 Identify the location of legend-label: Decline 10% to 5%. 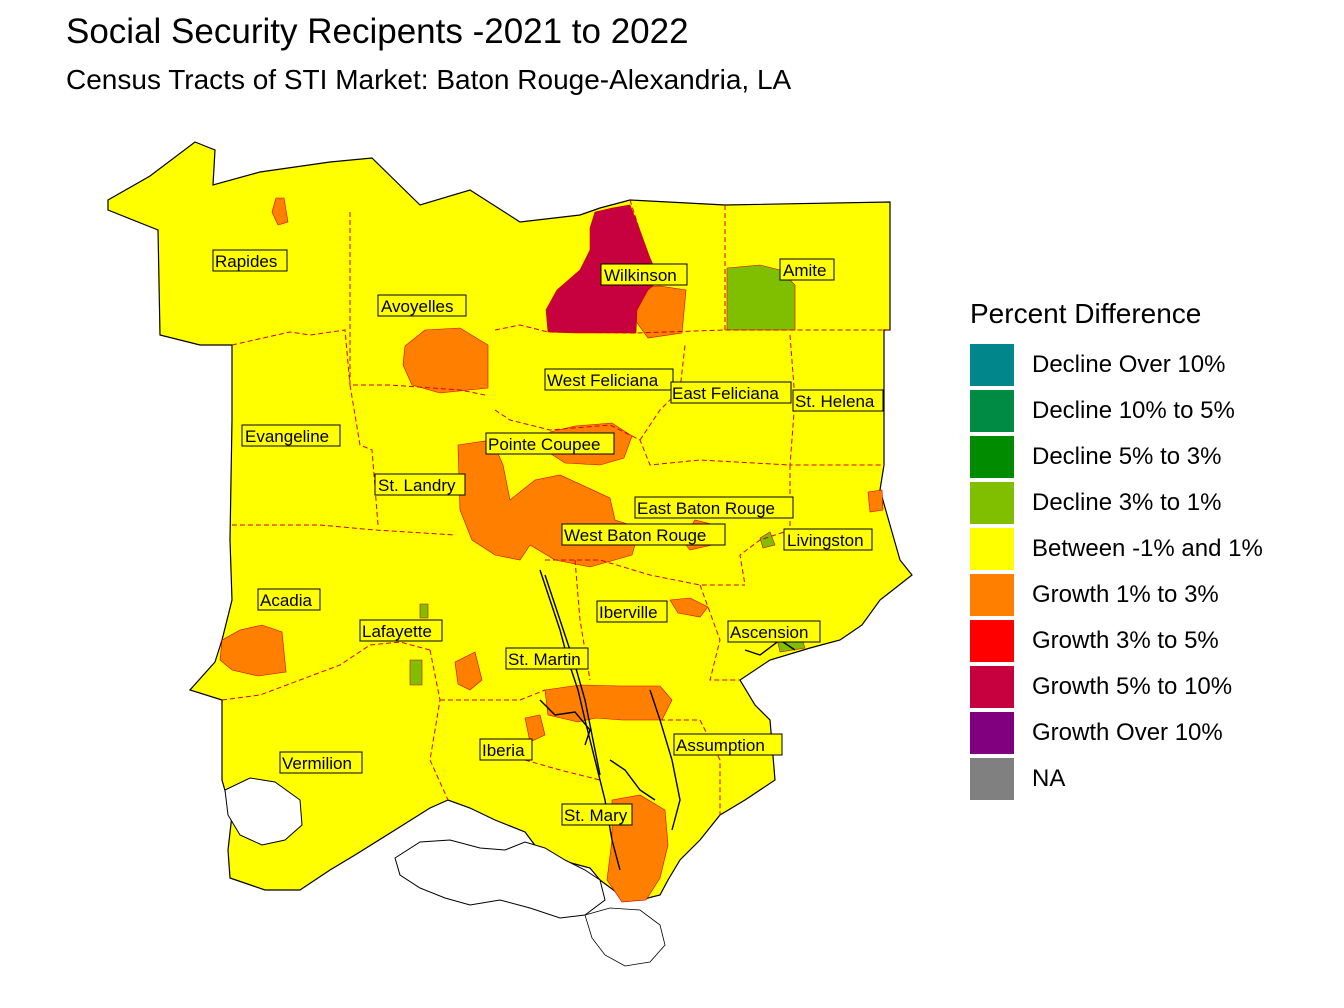
(1133, 410).